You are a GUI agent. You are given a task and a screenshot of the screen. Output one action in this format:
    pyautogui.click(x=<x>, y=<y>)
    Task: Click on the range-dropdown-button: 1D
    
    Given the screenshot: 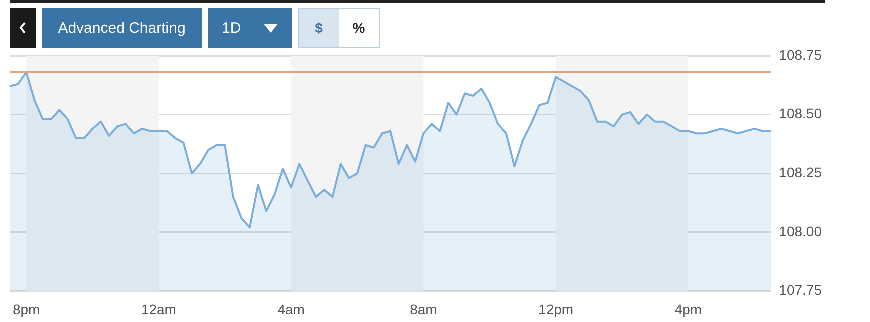 What is the action you would take?
    pyautogui.click(x=250, y=28)
    